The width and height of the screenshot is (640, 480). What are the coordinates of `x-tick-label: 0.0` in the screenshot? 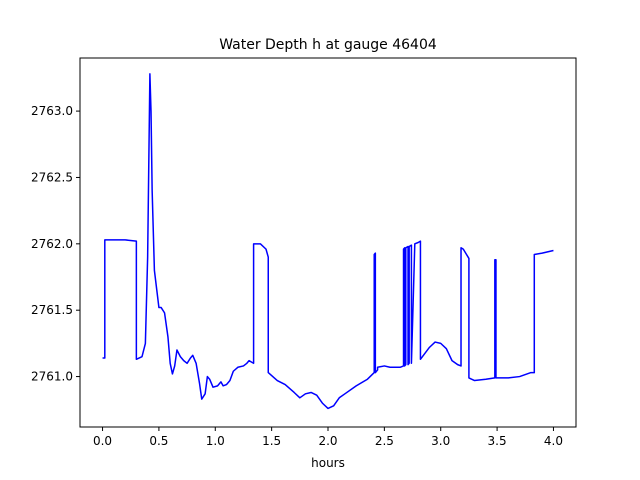 It's located at (102, 441).